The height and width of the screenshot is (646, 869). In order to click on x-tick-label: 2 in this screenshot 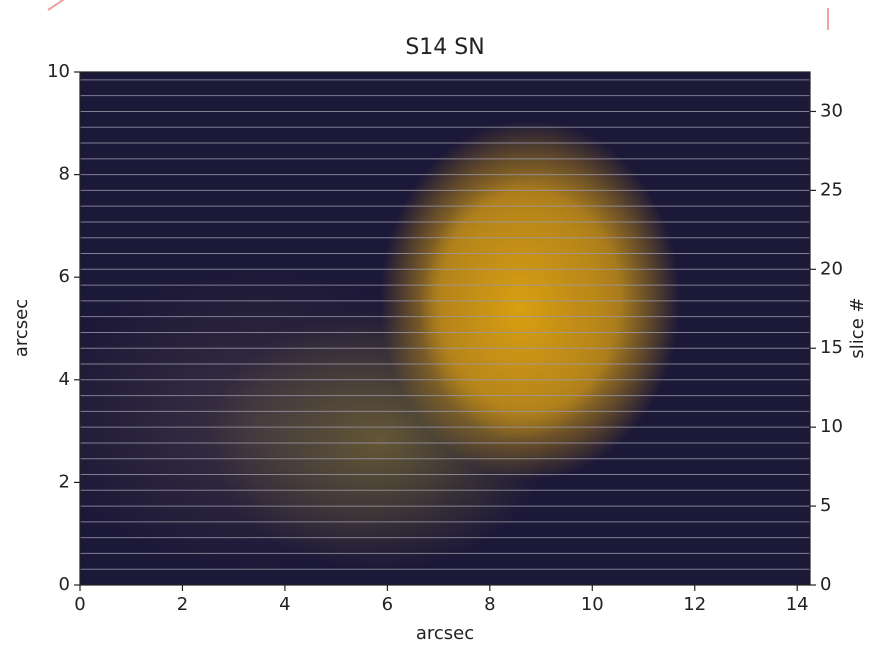, I will do `click(182, 604)`.